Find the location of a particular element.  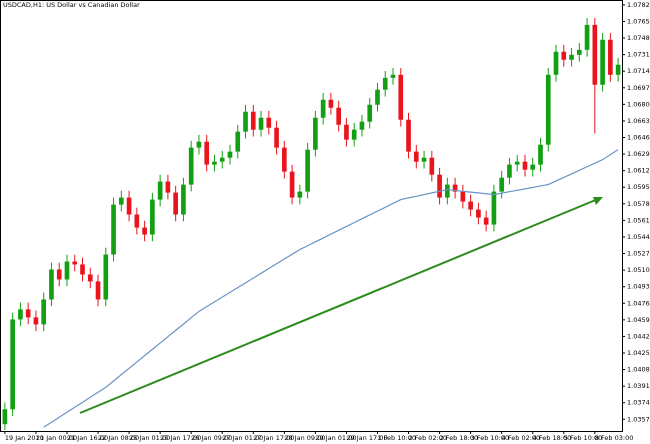

x-tick-label: 28 Jan 09:00 is located at coordinates (304, 438).